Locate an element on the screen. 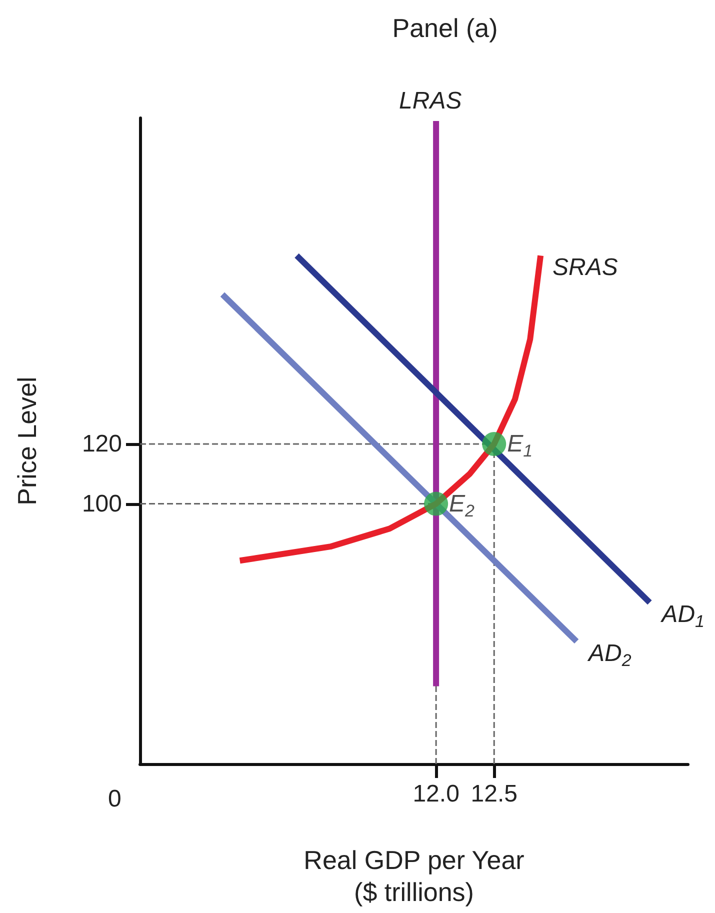 The height and width of the screenshot is (913, 715). y-tick-label: 120 is located at coordinates (102, 444).